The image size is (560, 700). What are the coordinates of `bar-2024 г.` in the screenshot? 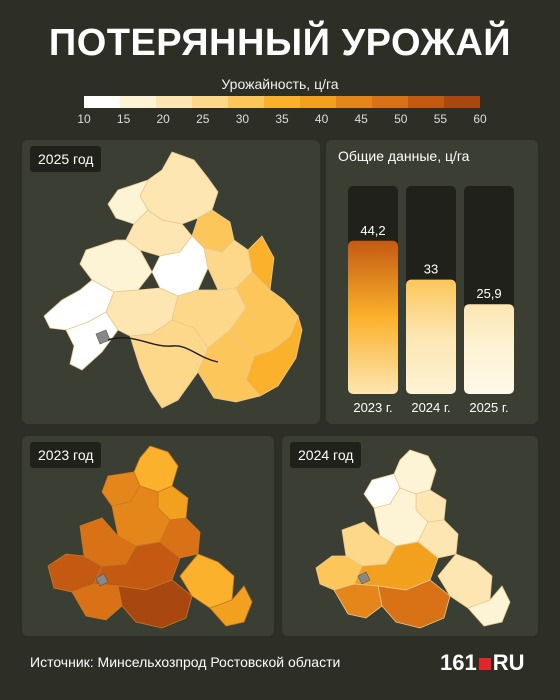 It's located at (431, 336).